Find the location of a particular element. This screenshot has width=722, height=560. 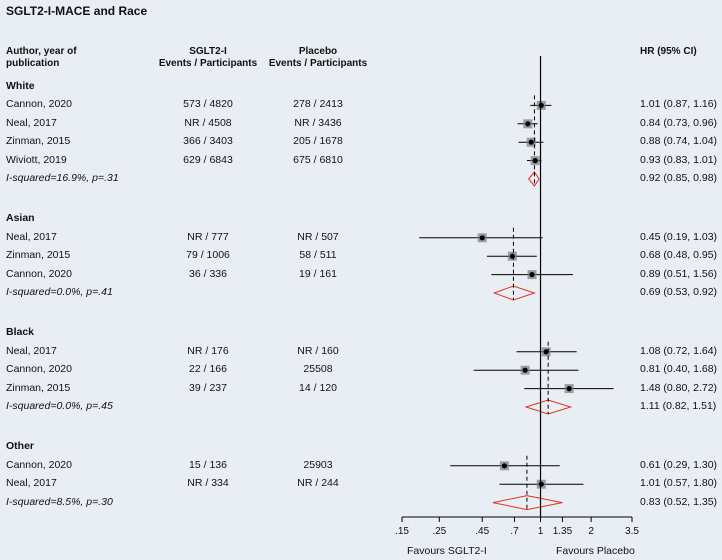

study-sglt2-events: NR / 4508 is located at coordinates (208, 122).